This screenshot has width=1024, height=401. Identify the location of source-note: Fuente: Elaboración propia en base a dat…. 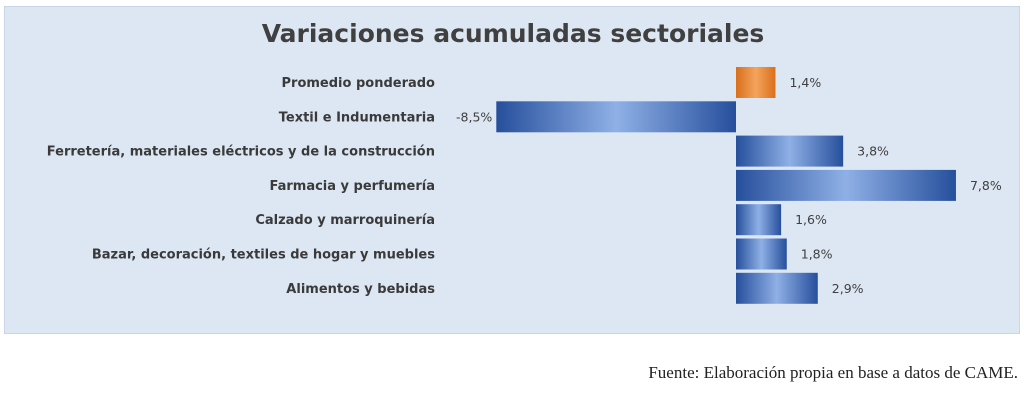
(833, 372).